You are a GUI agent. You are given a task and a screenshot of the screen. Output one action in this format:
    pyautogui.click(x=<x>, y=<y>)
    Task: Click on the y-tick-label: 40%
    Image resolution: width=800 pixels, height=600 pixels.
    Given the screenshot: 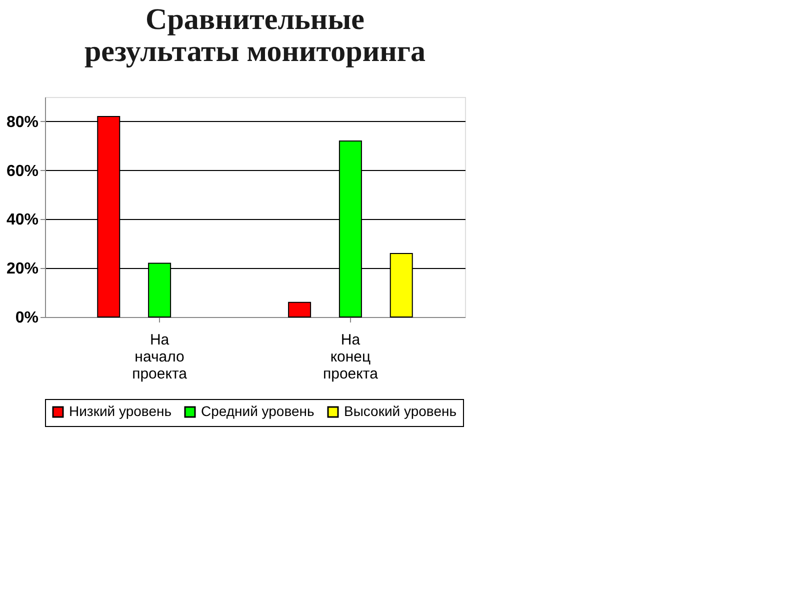 What is the action you would take?
    pyautogui.click(x=22, y=220)
    